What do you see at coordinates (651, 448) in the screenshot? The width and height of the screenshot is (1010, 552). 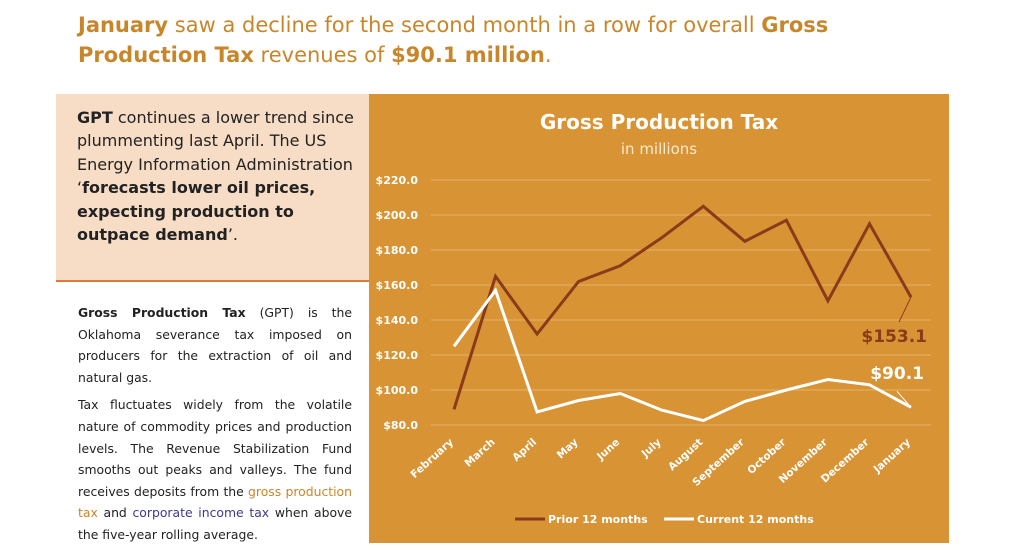 I see `x-tick-label: July` at bounding box center [651, 448].